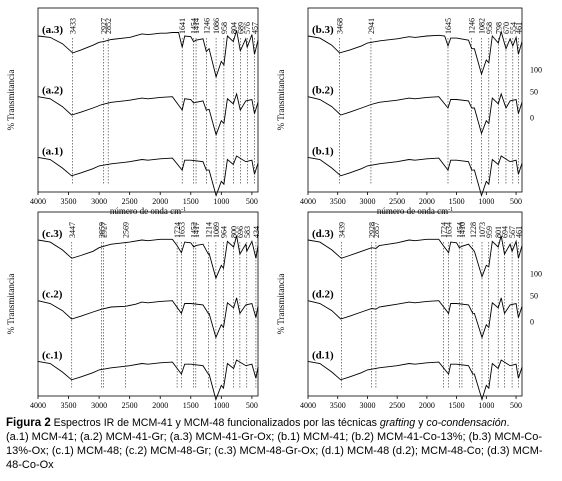 Image resolution: width=562 pixels, height=481 pixels. I want to click on plot-frame, so click(415, 100).